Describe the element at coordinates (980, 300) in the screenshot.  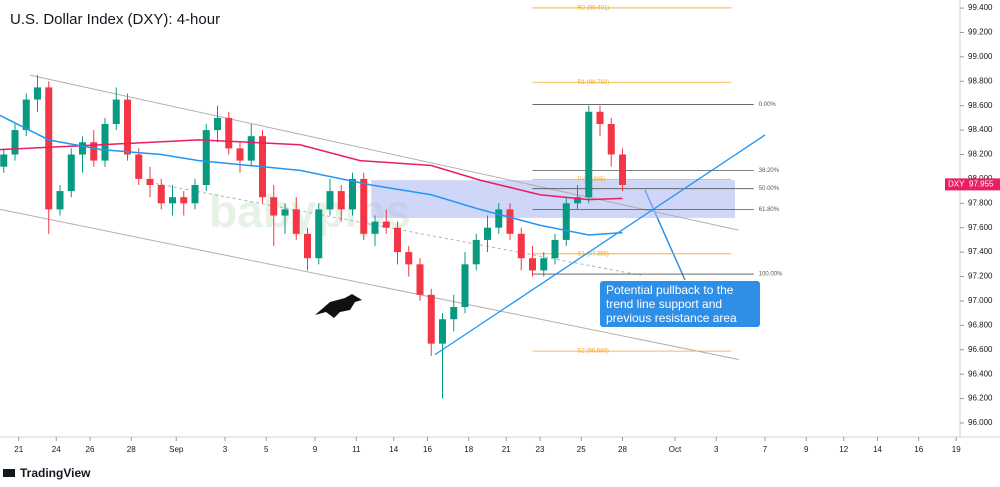
I see `y-tick-label: 97.000` at that location.